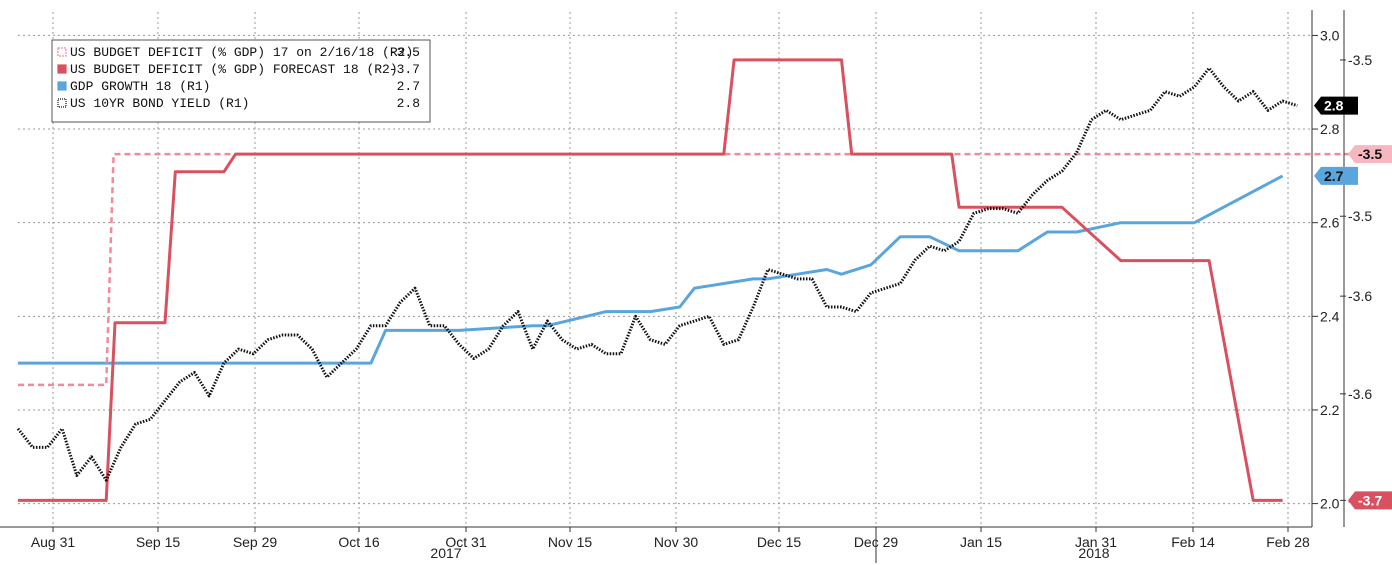  I want to click on legend-box, so click(241, 81).